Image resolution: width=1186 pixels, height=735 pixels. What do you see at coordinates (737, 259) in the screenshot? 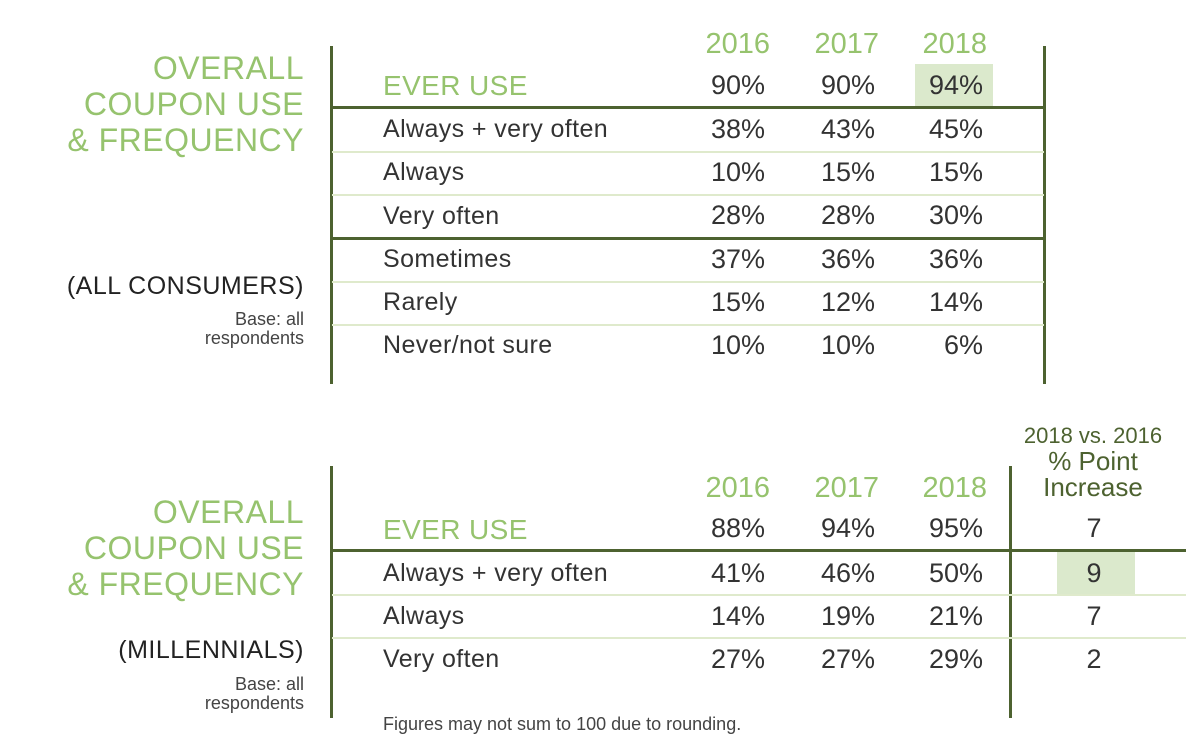
I see `table1-cell: 37%` at bounding box center [737, 259].